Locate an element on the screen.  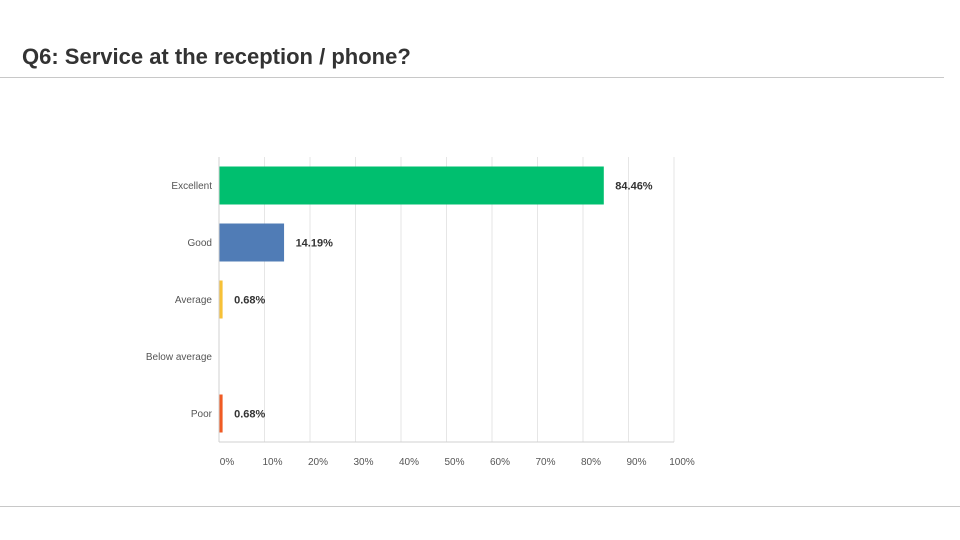
category-label: Below average is located at coordinates (179, 357).